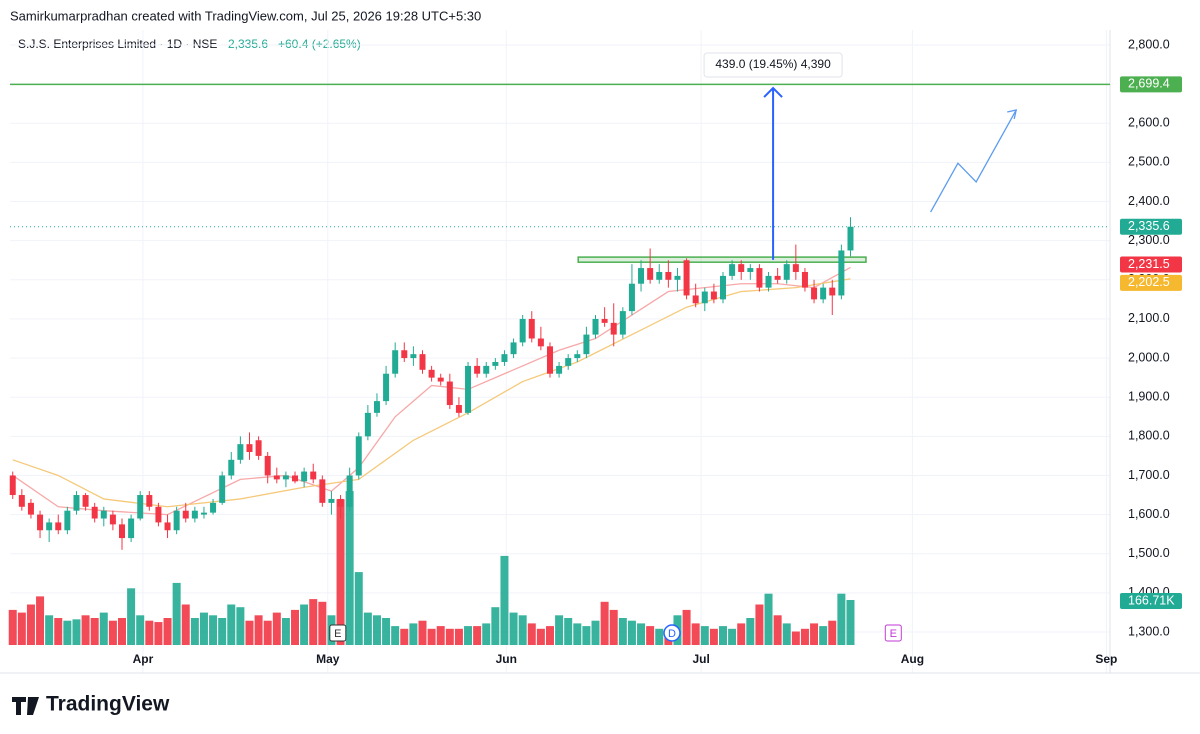 The image size is (1200, 734). I want to click on ma-tag: 2,202.5, so click(1149, 282).